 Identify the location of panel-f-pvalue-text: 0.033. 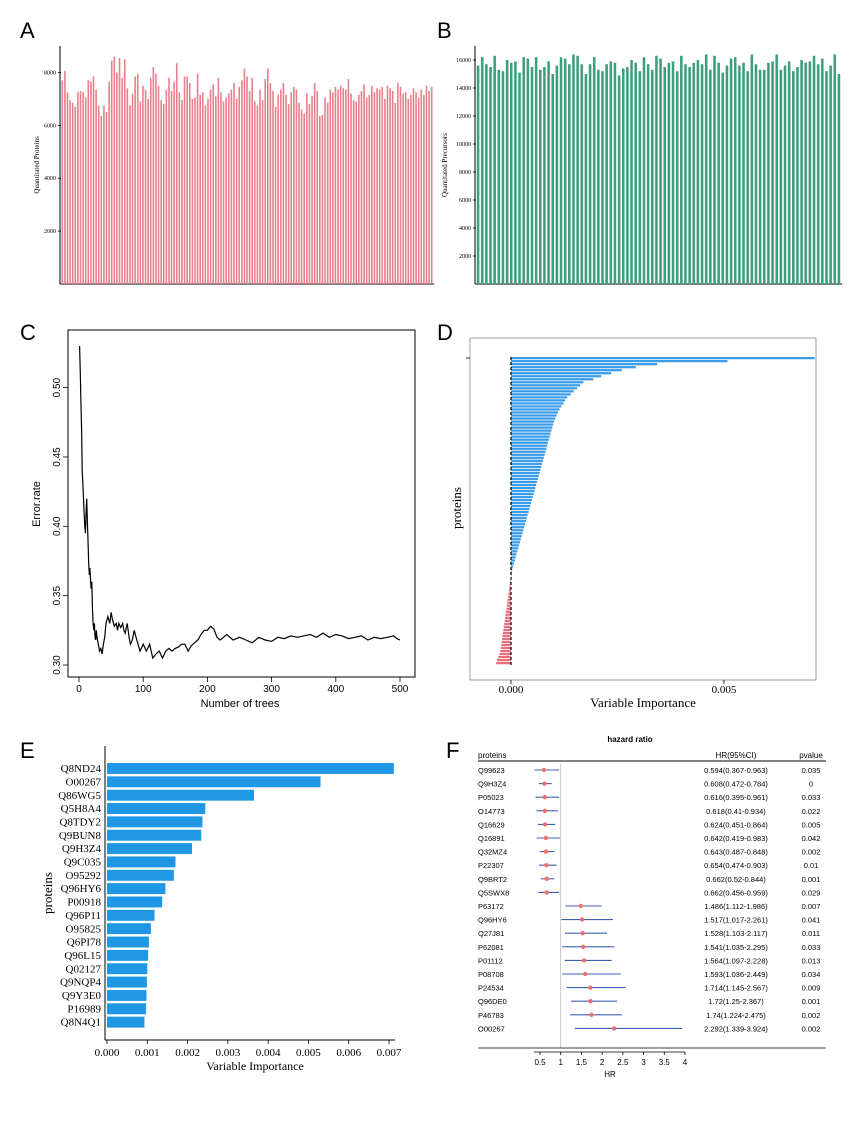
(811, 797).